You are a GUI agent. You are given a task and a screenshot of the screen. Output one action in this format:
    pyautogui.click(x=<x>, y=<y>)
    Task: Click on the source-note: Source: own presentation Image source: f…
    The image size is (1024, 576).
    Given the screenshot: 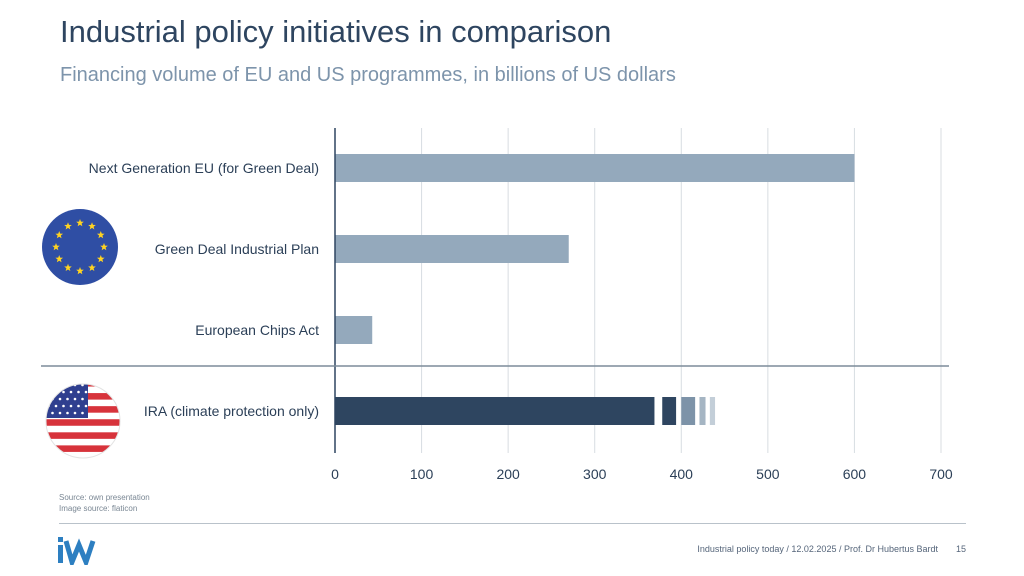 What is the action you would take?
    pyautogui.click(x=104, y=503)
    